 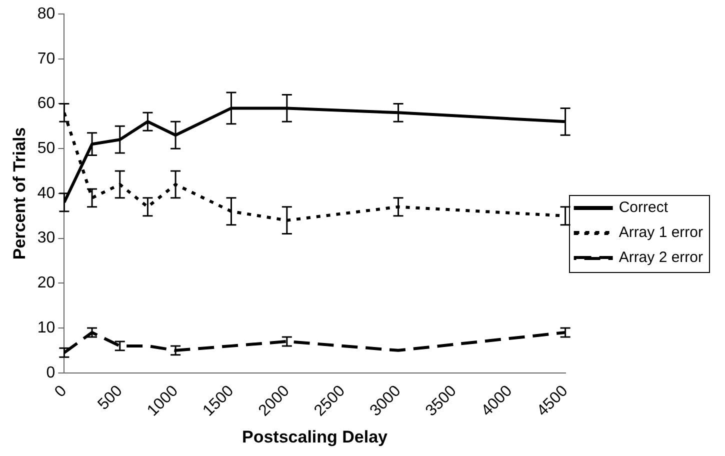 I want to click on x-tick-label: 500, so click(x=110, y=398).